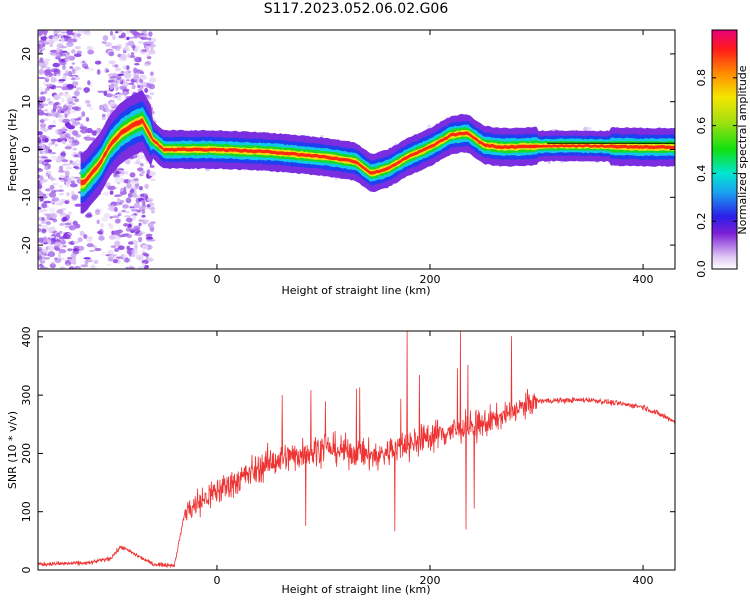  I want to click on halo-speck, so click(589, 128).